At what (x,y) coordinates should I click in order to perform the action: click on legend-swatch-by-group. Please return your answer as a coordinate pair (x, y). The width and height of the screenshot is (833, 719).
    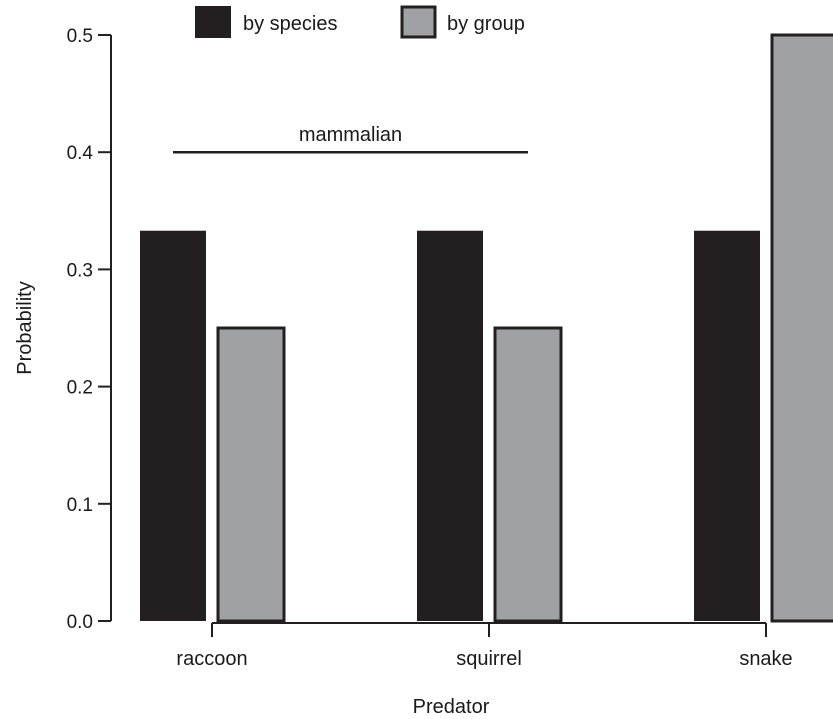
    Looking at the image, I should click on (418, 22).